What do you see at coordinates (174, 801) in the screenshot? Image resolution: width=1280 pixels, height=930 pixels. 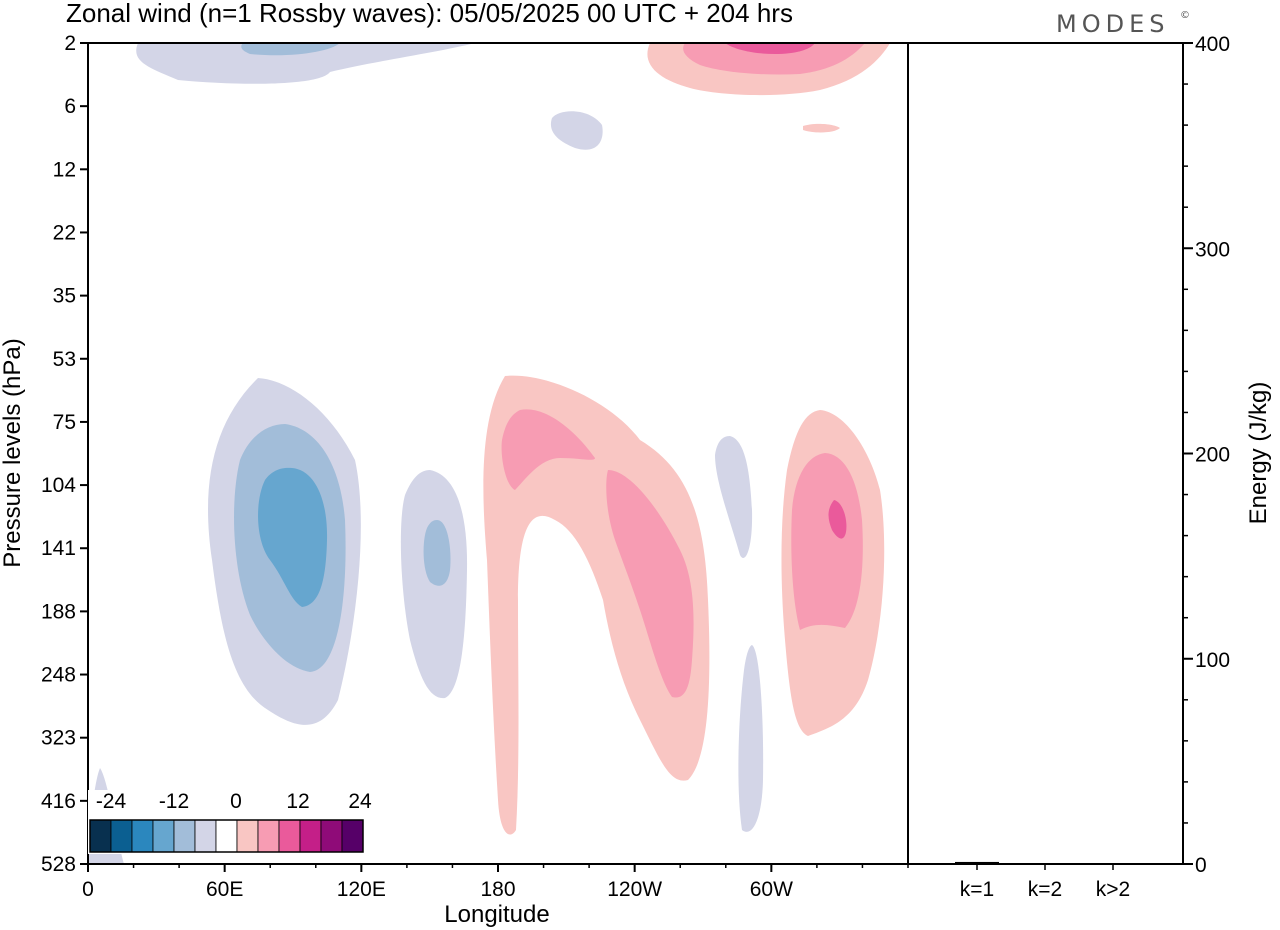 I see `colorbar-label: -12` at bounding box center [174, 801].